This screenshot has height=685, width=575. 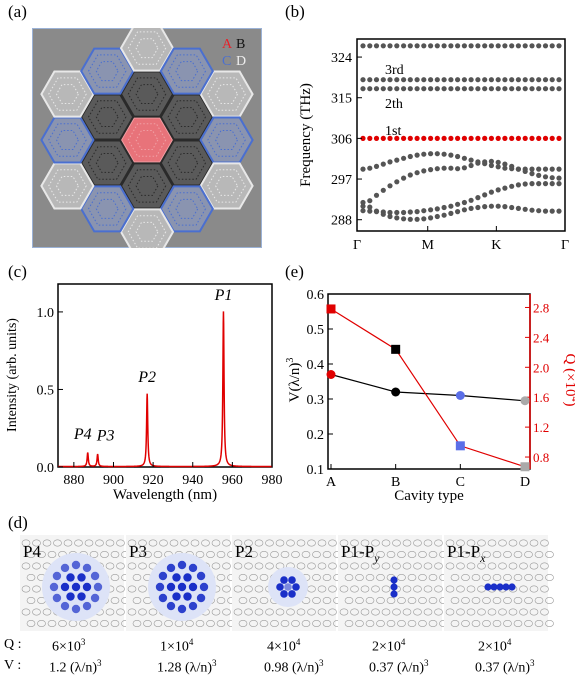 I want to click on left-y-tick-label: 0.1, so click(x=316, y=470).